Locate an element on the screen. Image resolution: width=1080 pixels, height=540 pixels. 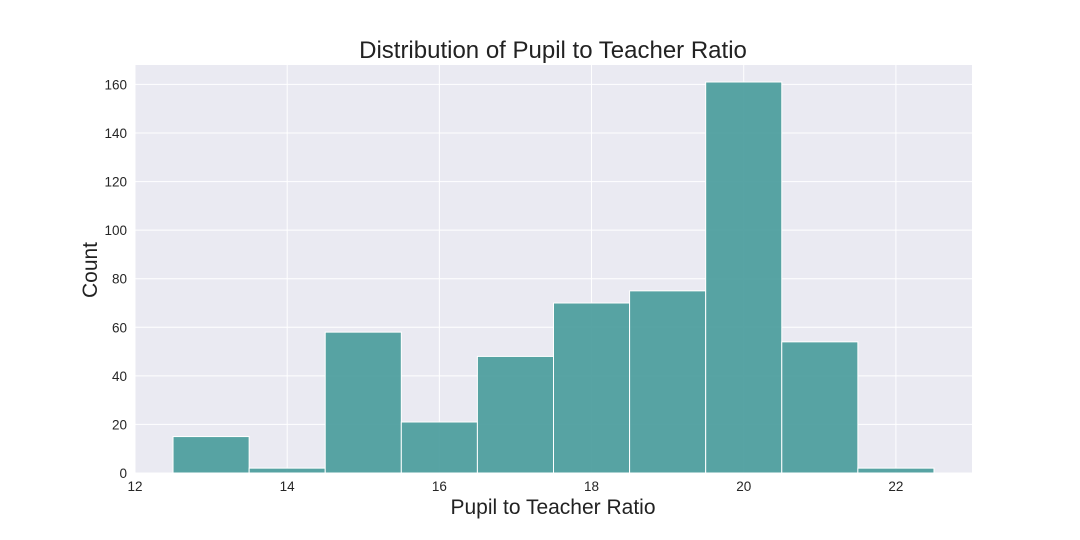
x-tick-label: 22 is located at coordinates (895, 486).